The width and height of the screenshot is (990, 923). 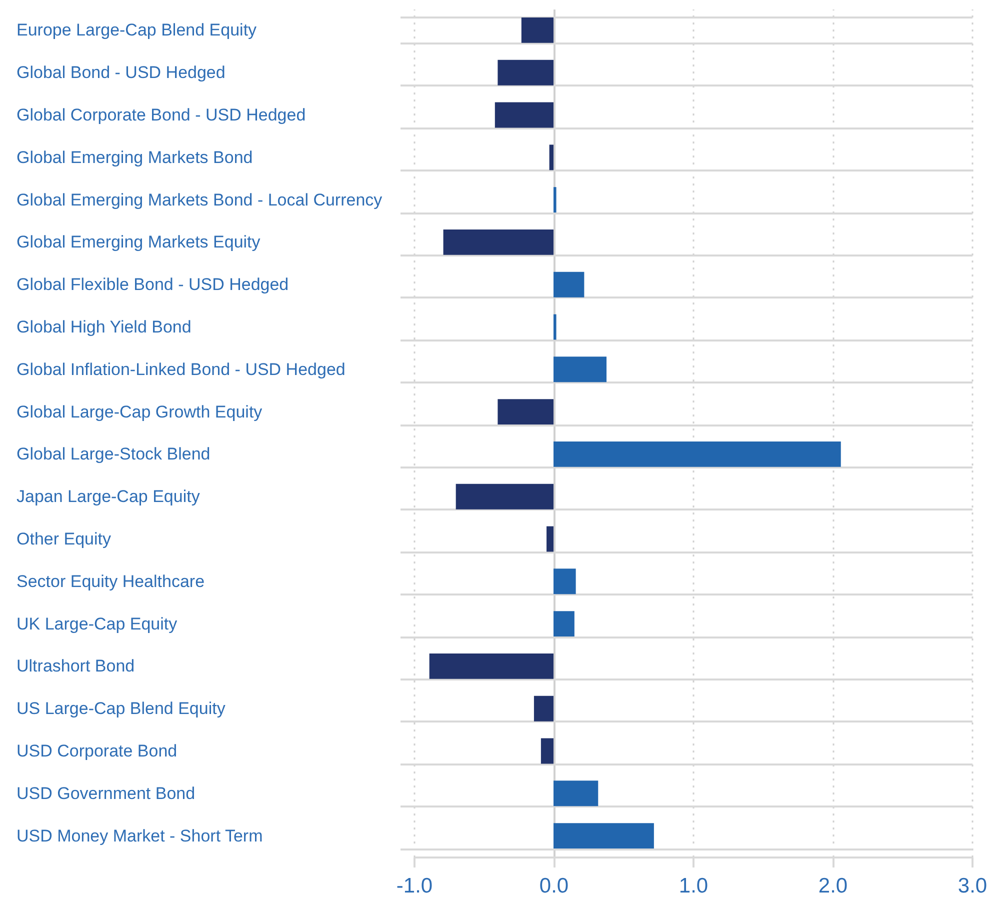 I want to click on y-tick-label: Global Bond - USD Hedged, so click(x=121, y=72).